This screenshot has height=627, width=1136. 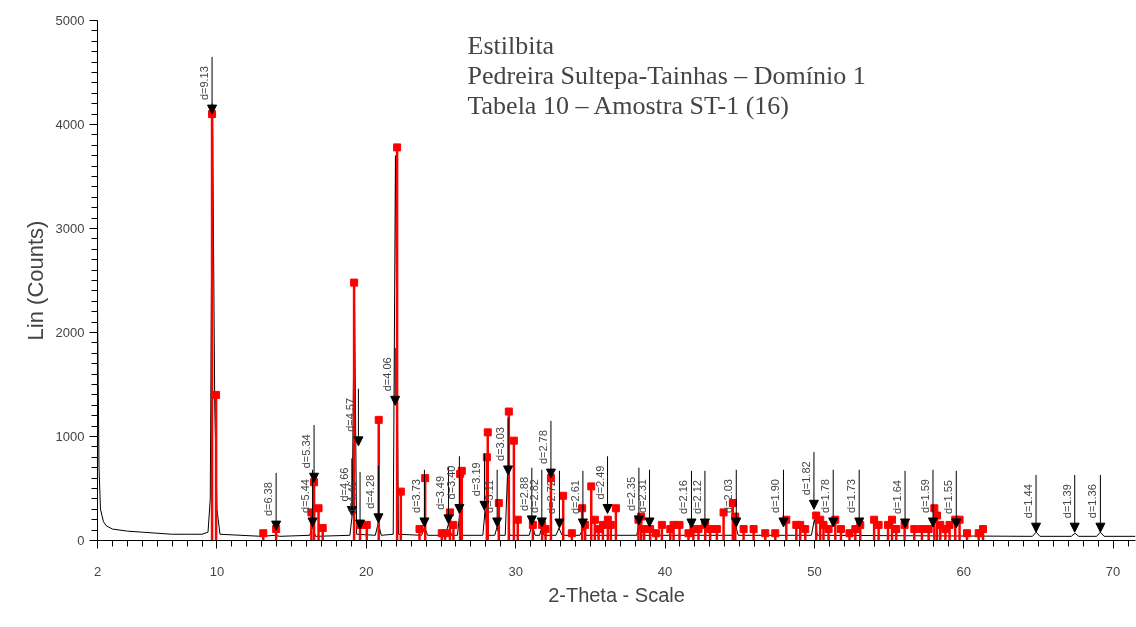 What do you see at coordinates (217, 571) in the screenshot?
I see `x-tick-label: 10` at bounding box center [217, 571].